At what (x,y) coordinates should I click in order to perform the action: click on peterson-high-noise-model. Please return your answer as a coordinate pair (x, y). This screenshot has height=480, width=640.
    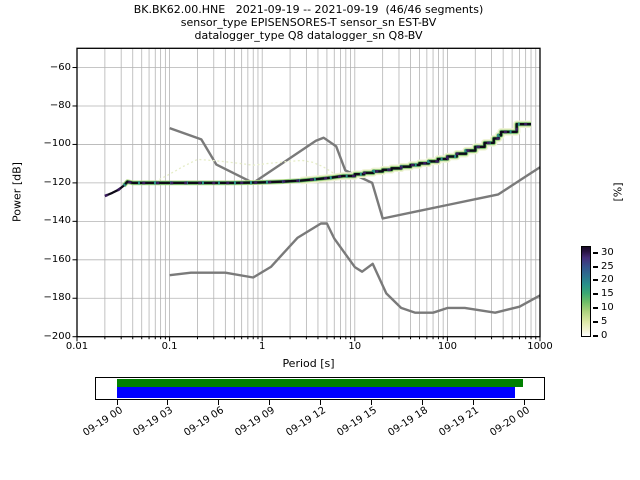
    Looking at the image, I should click on (355, 173).